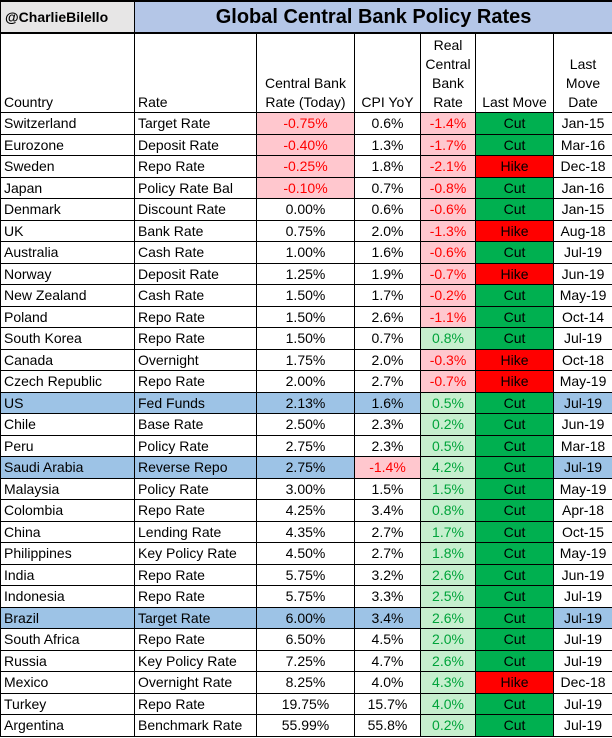 The height and width of the screenshot is (738, 612). Describe the element at coordinates (387, 295) in the screenshot. I see `cpi-cell: 1.7%` at that location.